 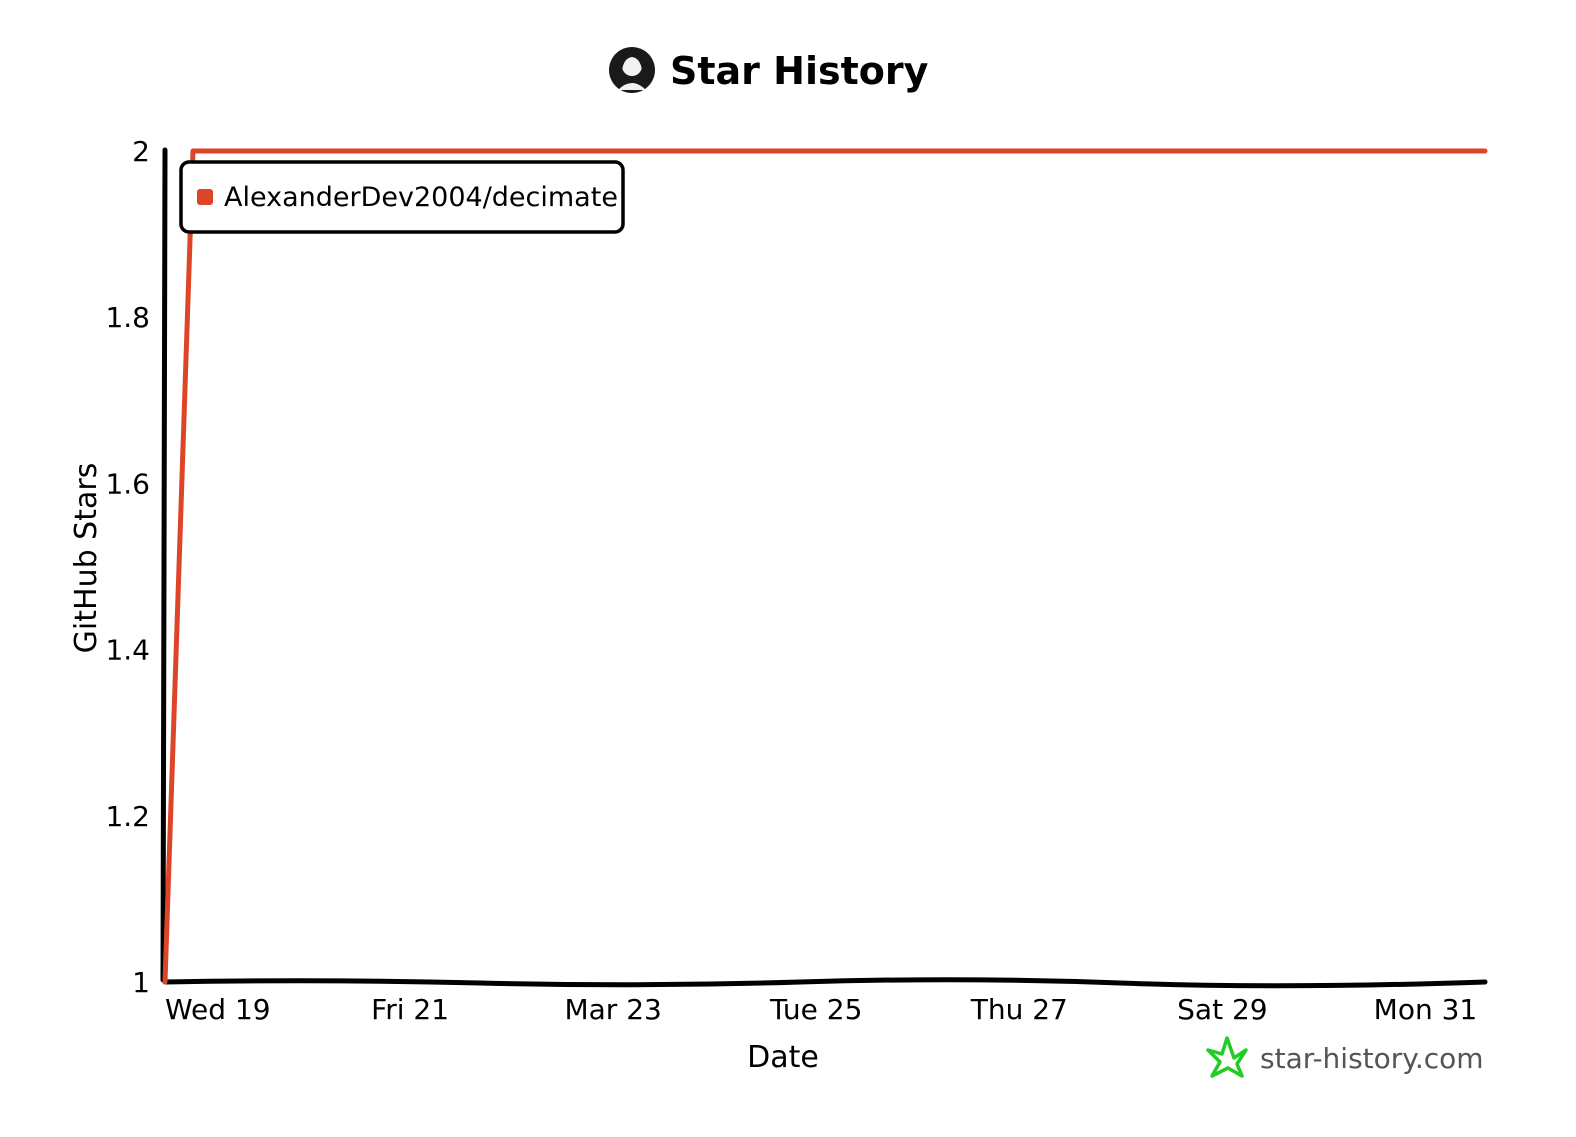 I want to click on x-axis-label: Date, so click(x=783, y=1057).